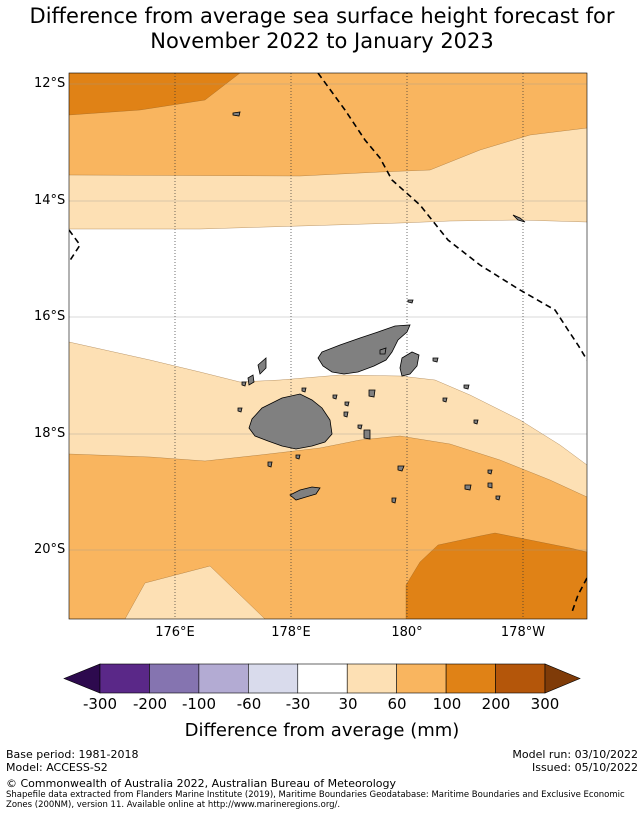 Image resolution: width=644 pixels, height=816 pixels. I want to click on lon-label-178e: 178°E, so click(291, 632).